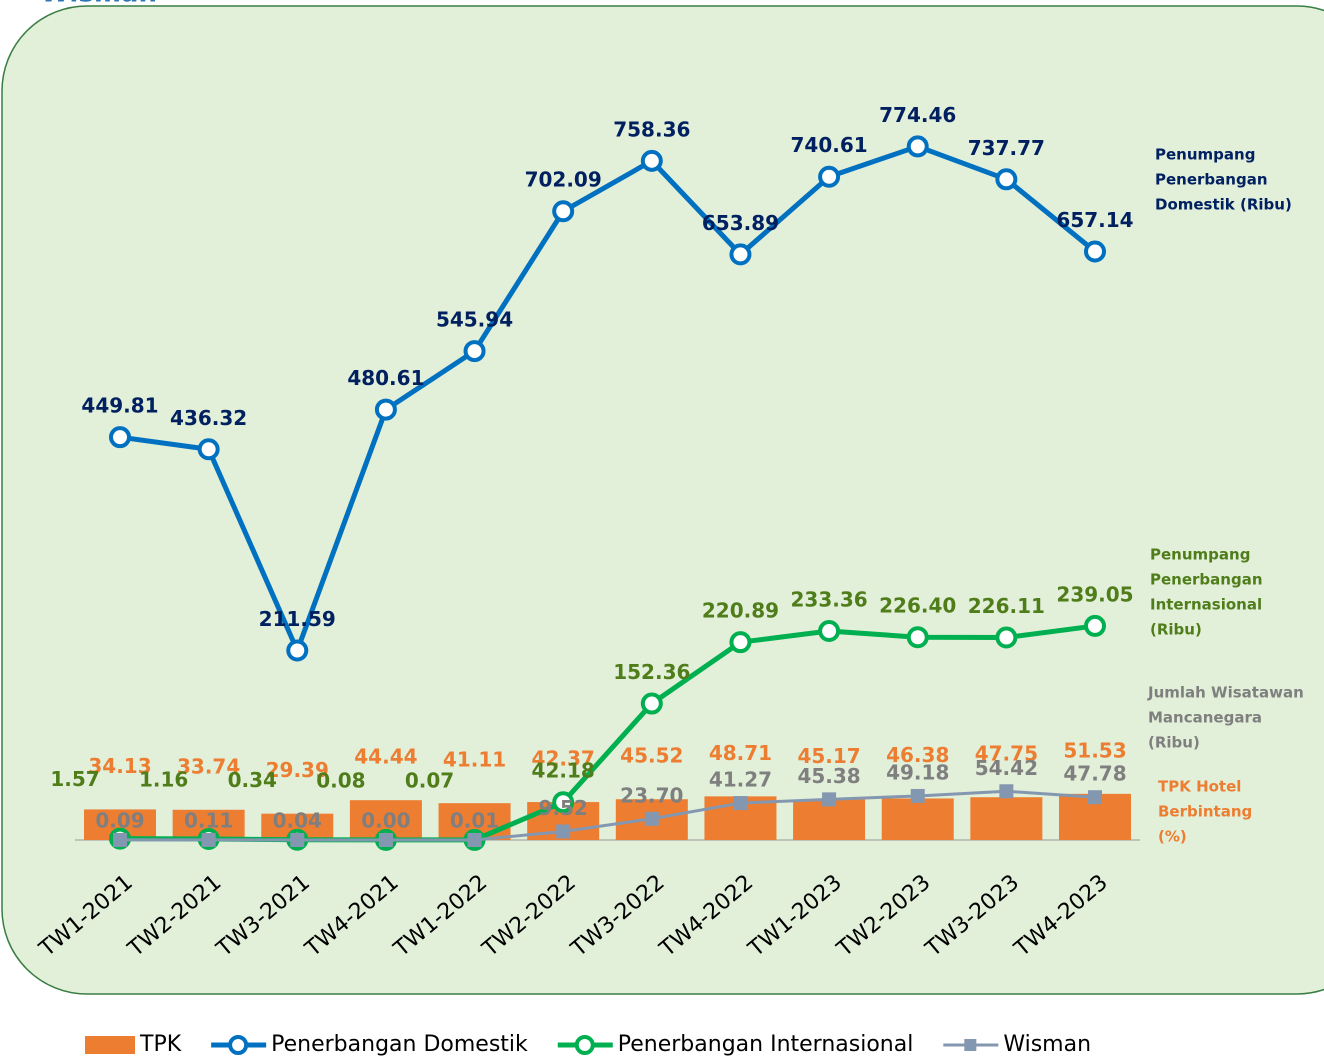 This screenshot has width=1324, height=1058. I want to click on data-label: 0.07, so click(429, 780).